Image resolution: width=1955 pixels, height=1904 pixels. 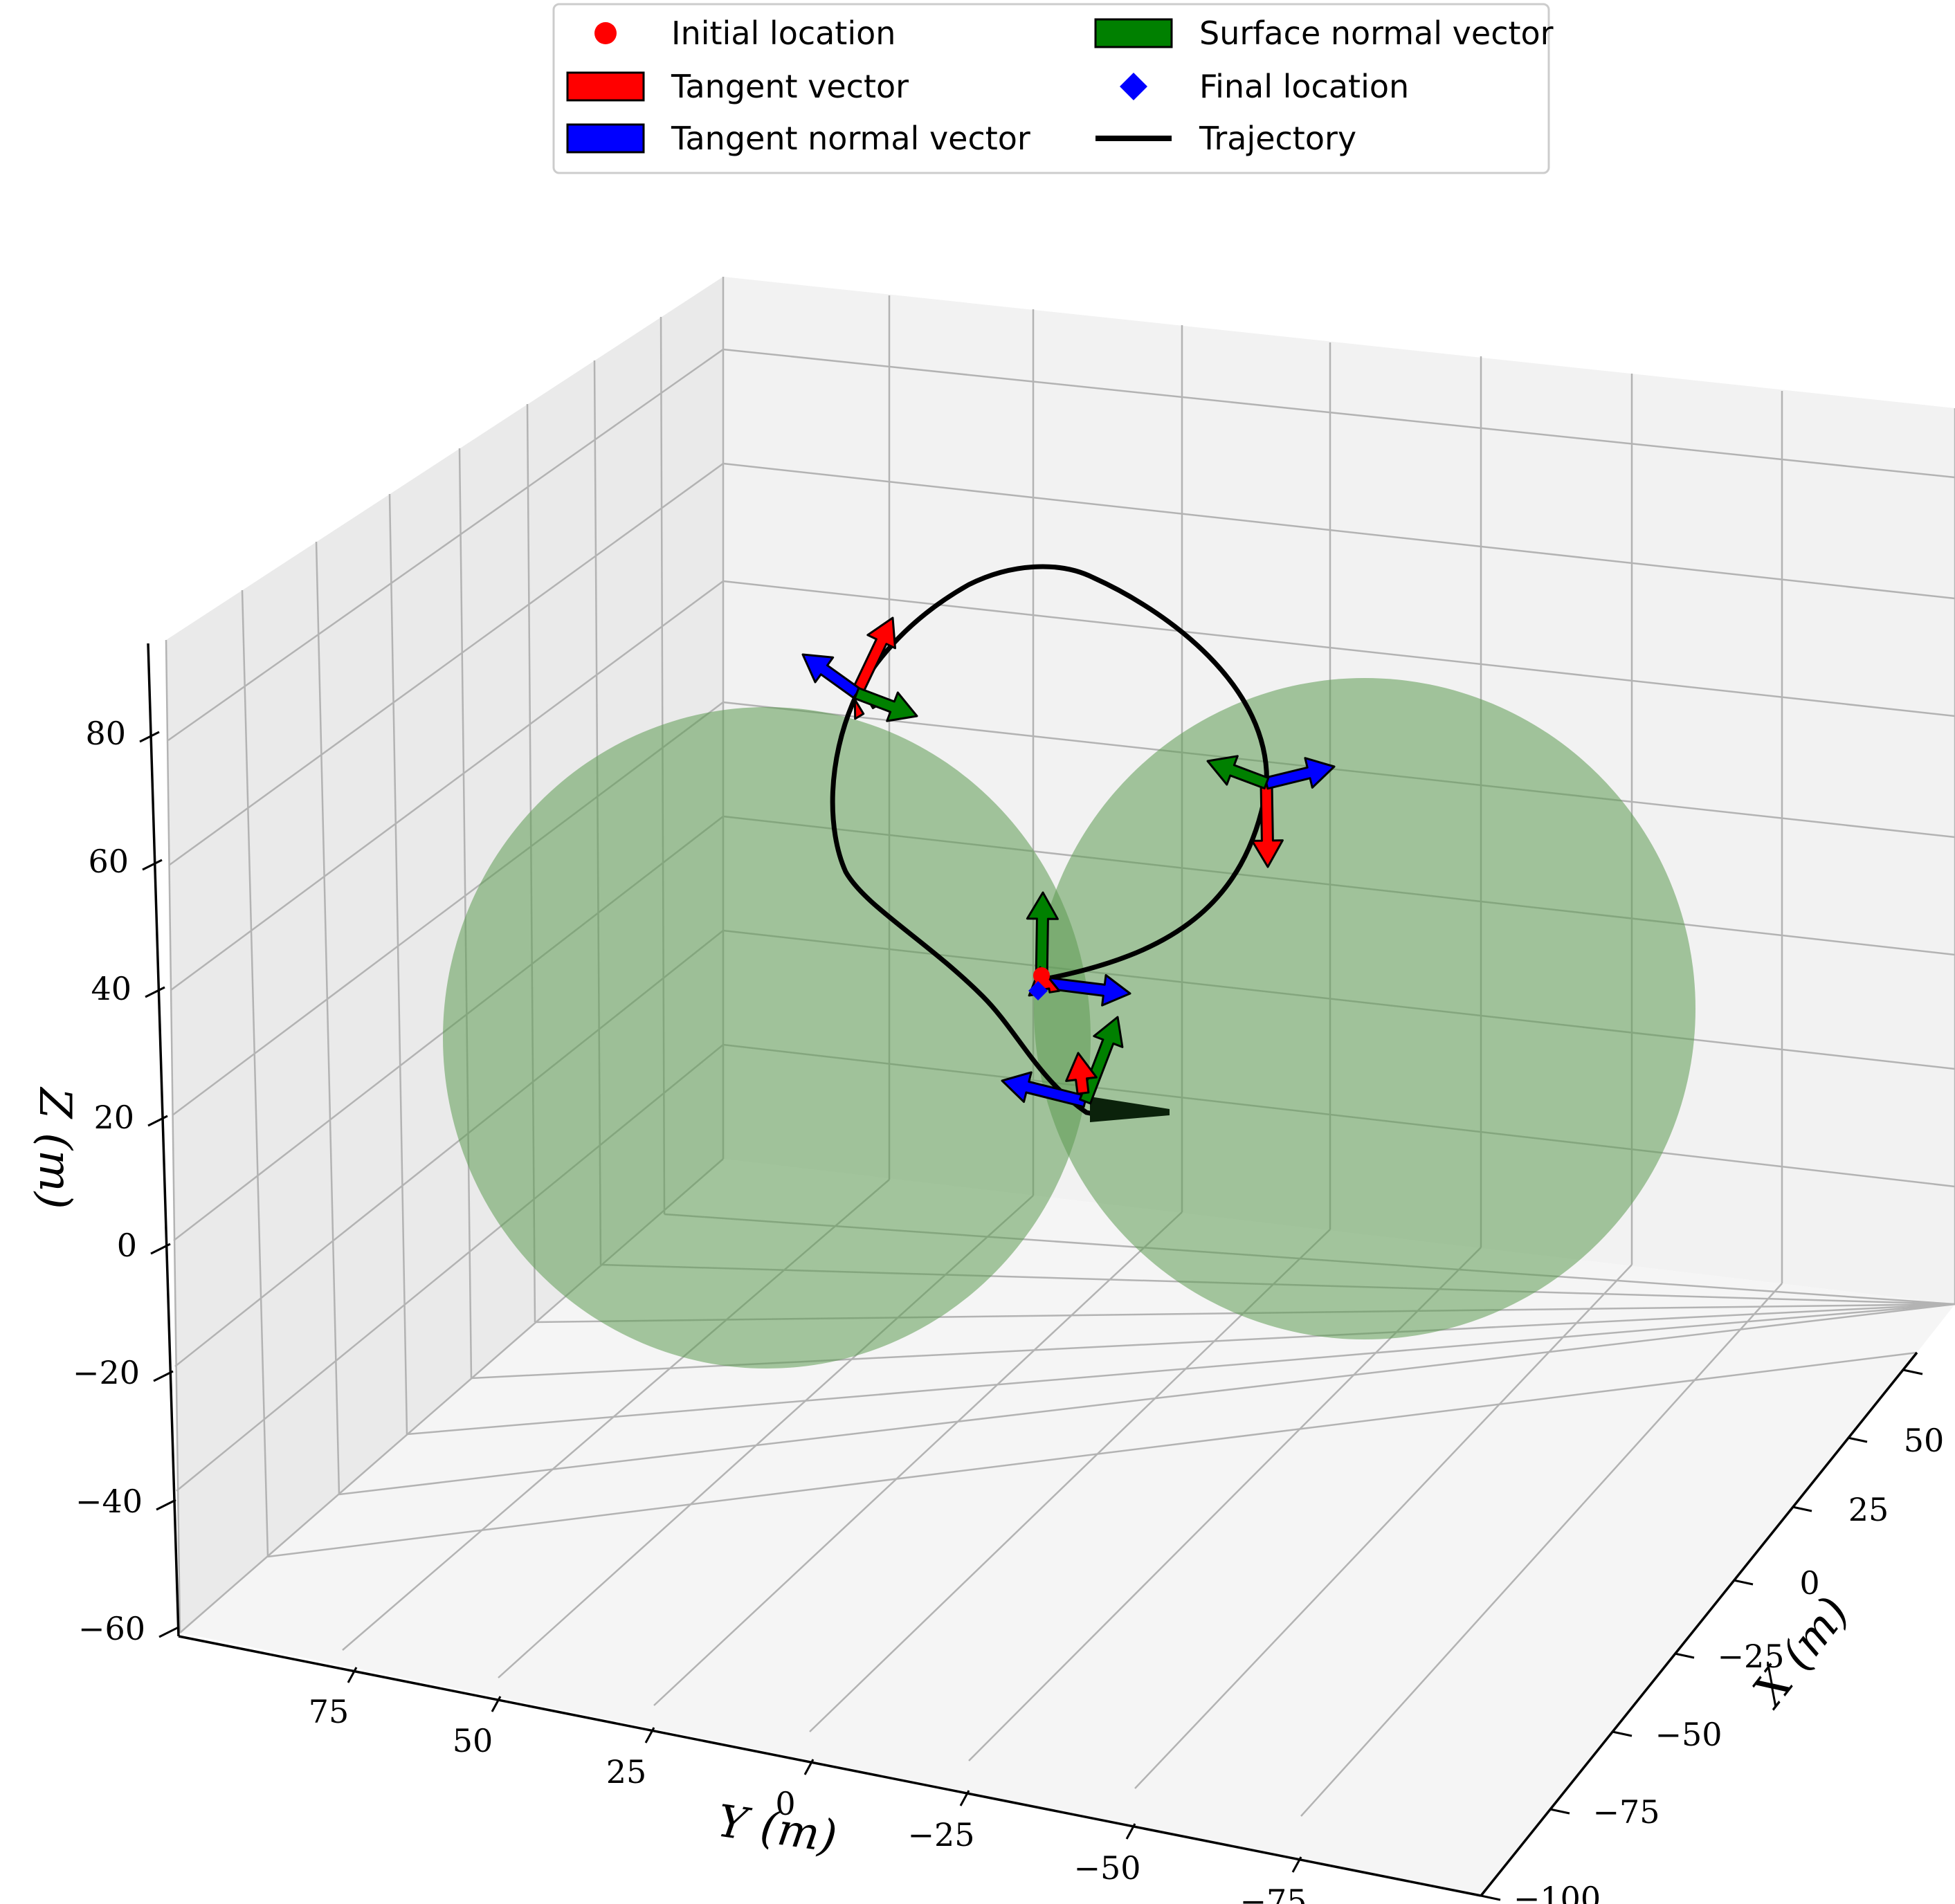 What do you see at coordinates (329, 1711) in the screenshot?
I see `y-tick-label: 75` at bounding box center [329, 1711].